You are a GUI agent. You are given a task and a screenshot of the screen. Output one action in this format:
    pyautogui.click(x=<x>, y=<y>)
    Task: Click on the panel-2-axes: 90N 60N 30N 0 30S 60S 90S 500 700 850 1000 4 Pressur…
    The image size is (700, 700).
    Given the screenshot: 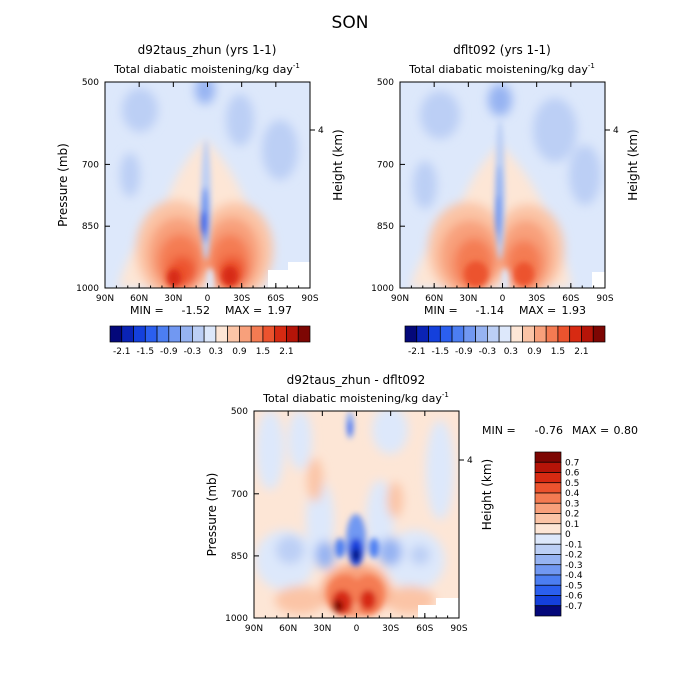 What is the action you would take?
    pyautogui.click(x=349, y=520)
    